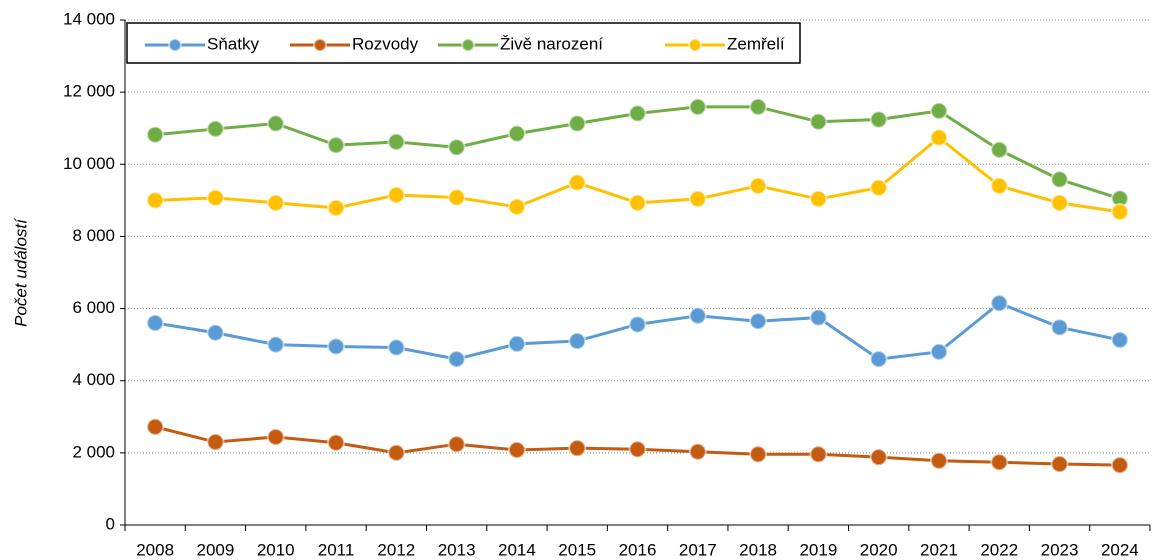 The width and height of the screenshot is (1160, 560). I want to click on x-tick-label: 2022, so click(999, 549).